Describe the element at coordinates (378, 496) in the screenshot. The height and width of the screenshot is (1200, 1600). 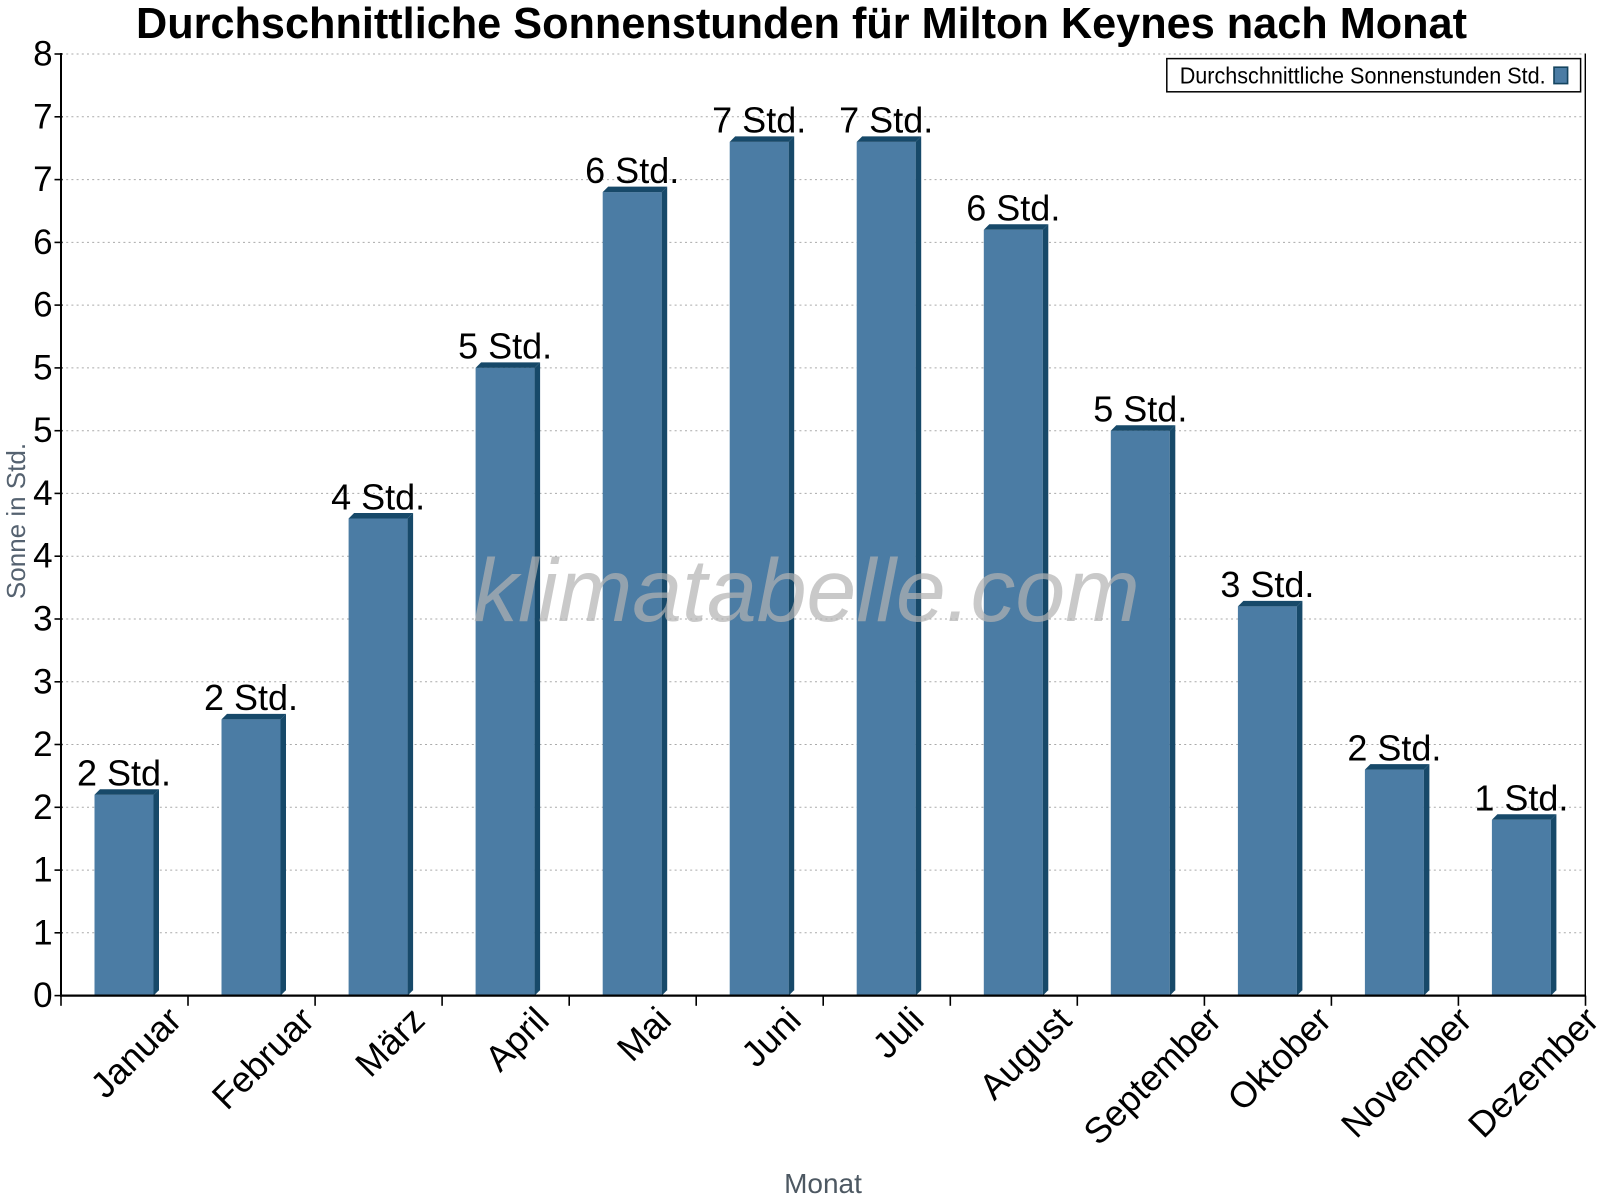
I see `svg-text: 4 Std.` at that location.